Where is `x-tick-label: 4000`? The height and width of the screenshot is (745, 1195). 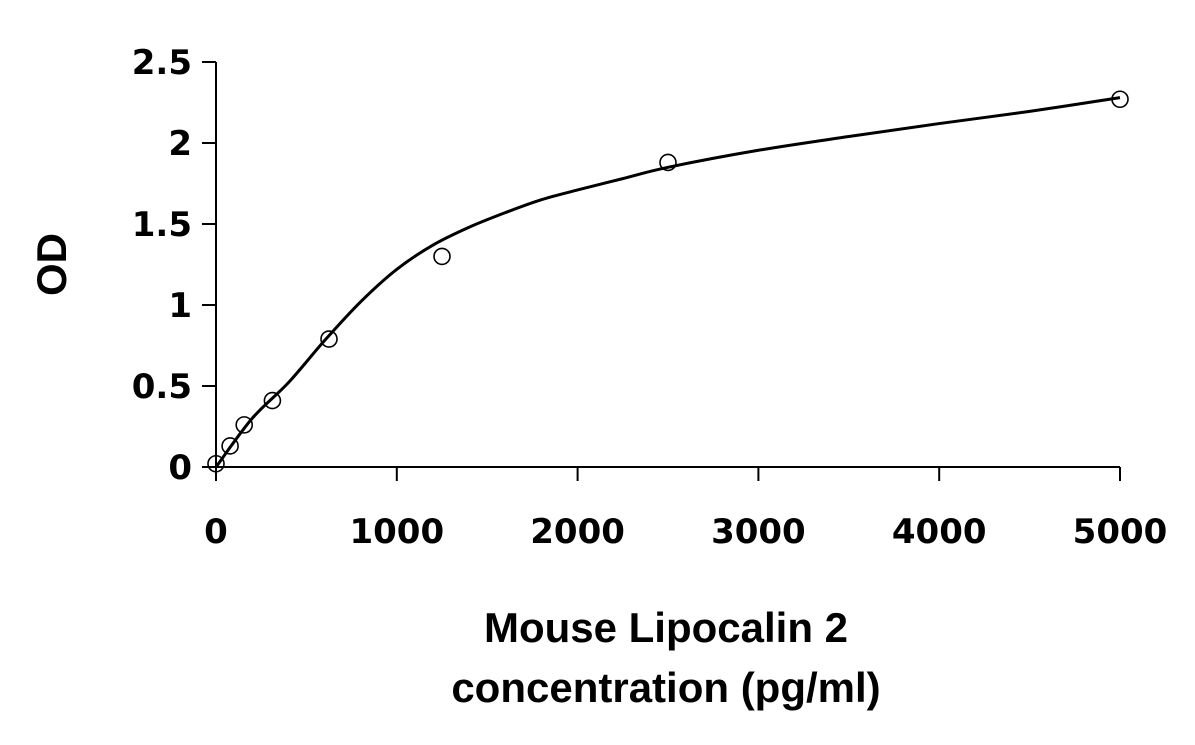 x-tick-label: 4000 is located at coordinates (939, 532).